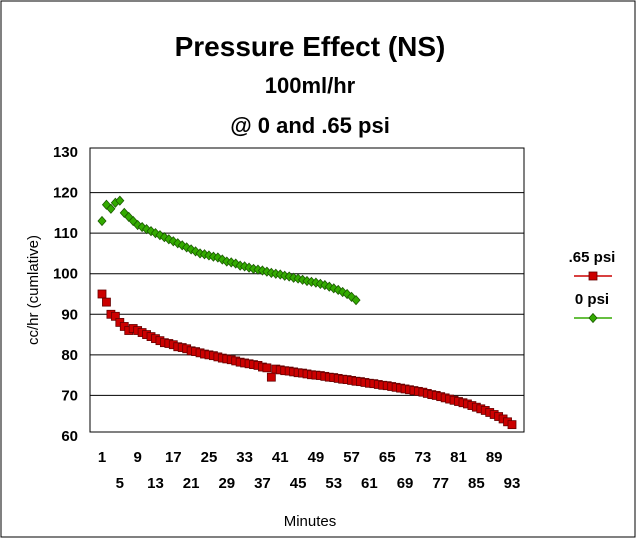 The height and width of the screenshot is (538, 636). Describe the element at coordinates (369, 483) in the screenshot. I see `x-tick-label: 61` at that location.